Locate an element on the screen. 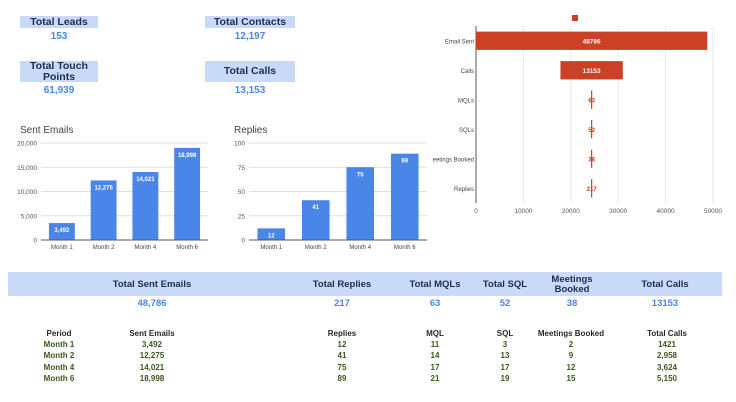 The image size is (736, 402). summary-header: Total MQLs is located at coordinates (435, 284).